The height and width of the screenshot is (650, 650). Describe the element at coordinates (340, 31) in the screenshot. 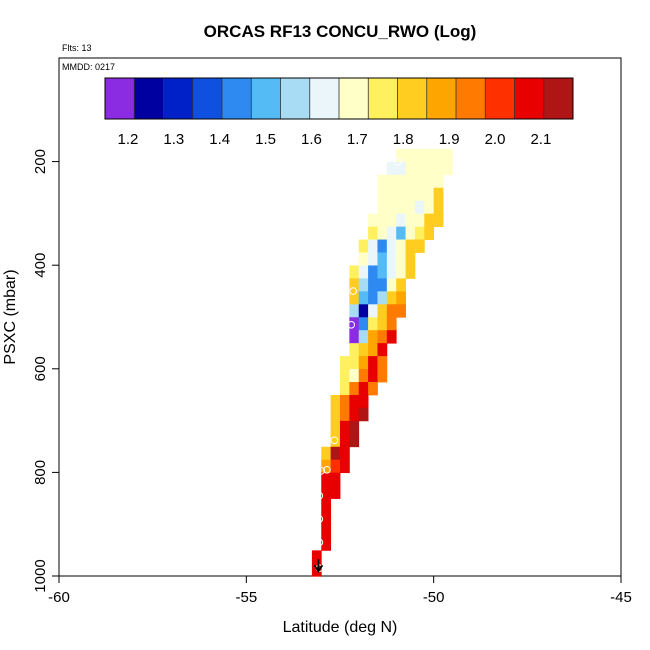

I see `chart-title: ORCAS RF13 CONCU_RWO (Log)` at that location.